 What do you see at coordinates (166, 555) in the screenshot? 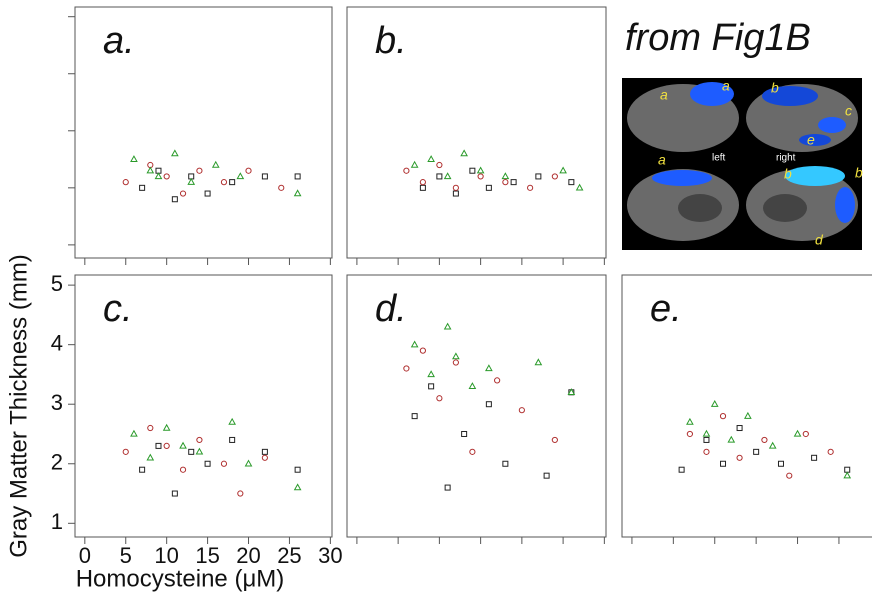
I see `x-tick-label: 10` at bounding box center [166, 555].